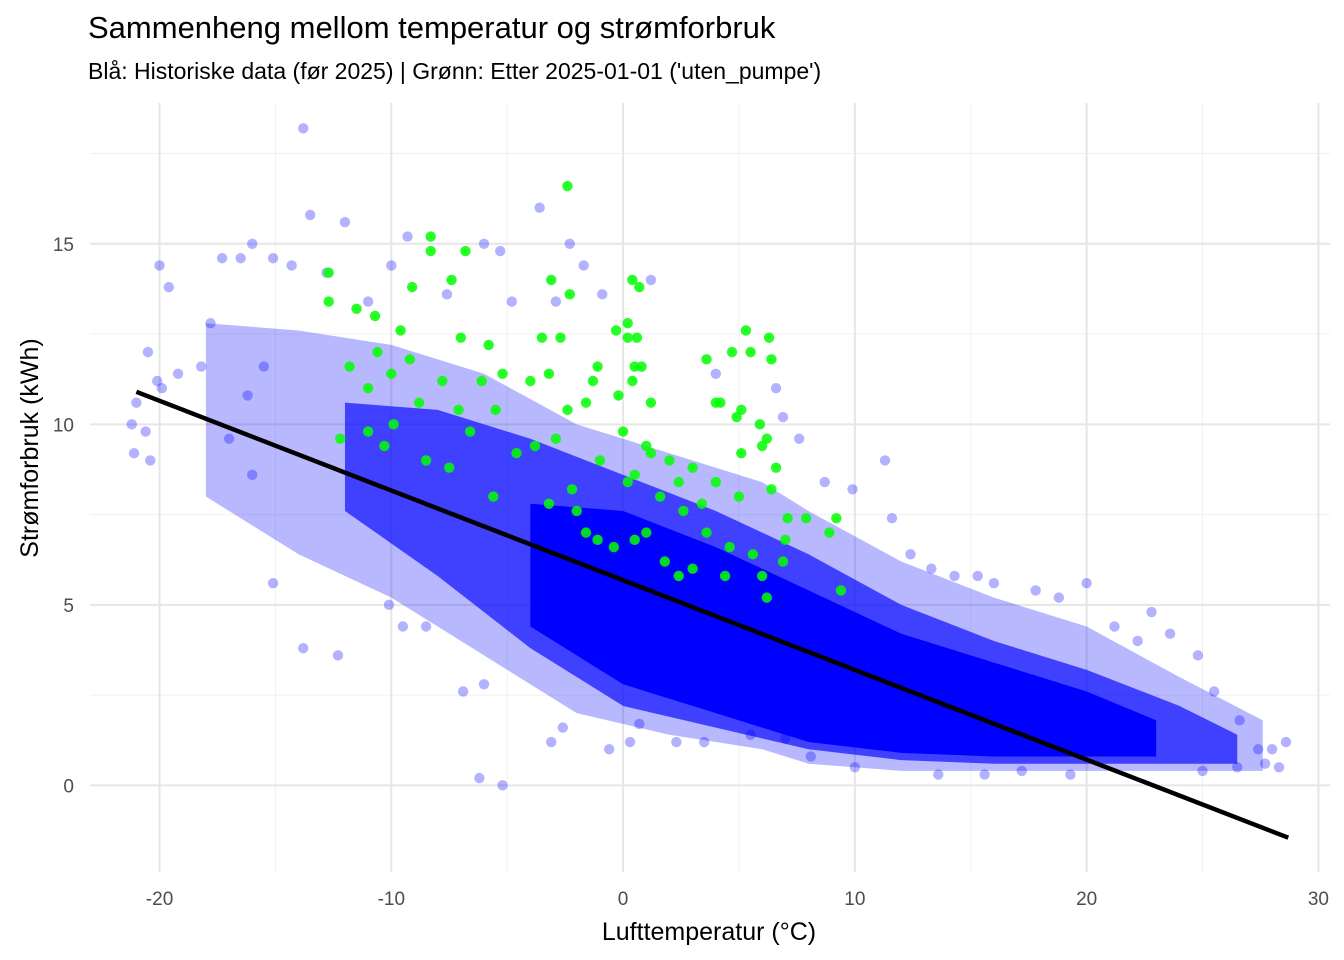 This screenshot has width=1344, height=960. I want to click on x-axis-title: Lufttemperatur (°C), so click(709, 932).